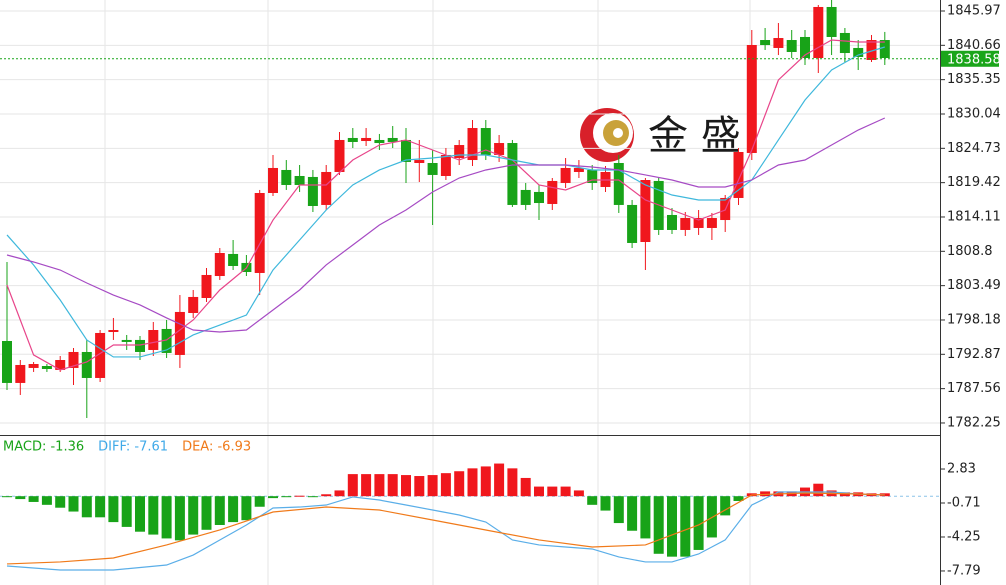 This screenshot has height=585, width=1006. I want to click on y-tick-label: 1787.56, so click(974, 388).